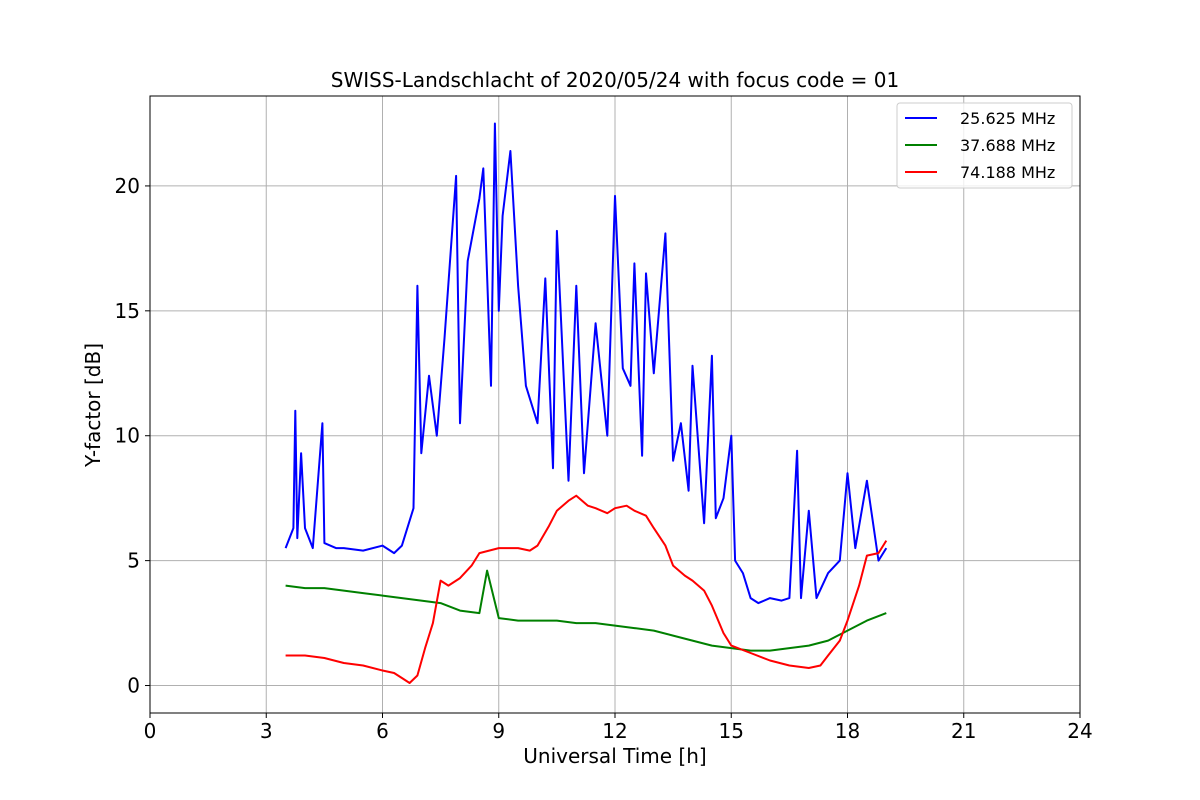  I want to click on y-axis-label: Y-factor [dB], so click(93, 405).